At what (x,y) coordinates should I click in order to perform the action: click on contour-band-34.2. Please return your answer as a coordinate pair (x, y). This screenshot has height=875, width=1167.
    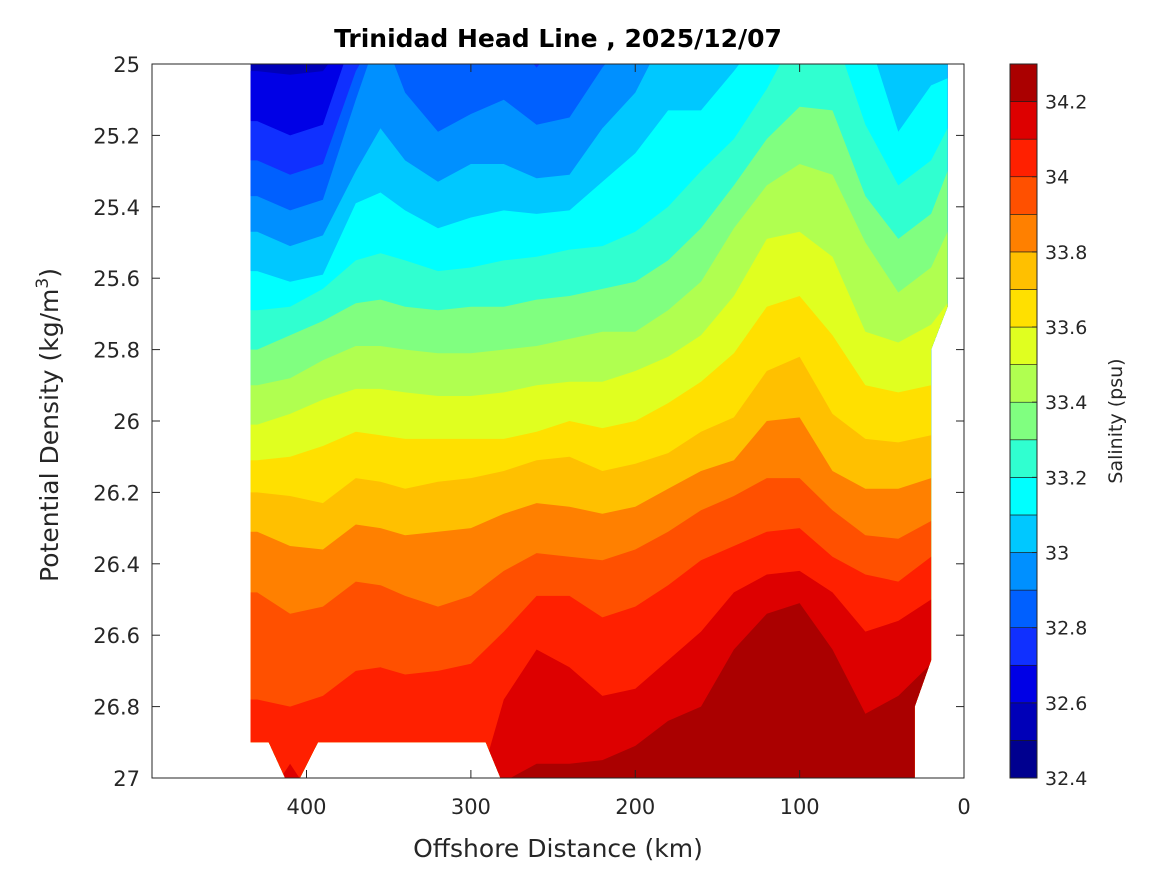
    Looking at the image, I should click on (599, 690).